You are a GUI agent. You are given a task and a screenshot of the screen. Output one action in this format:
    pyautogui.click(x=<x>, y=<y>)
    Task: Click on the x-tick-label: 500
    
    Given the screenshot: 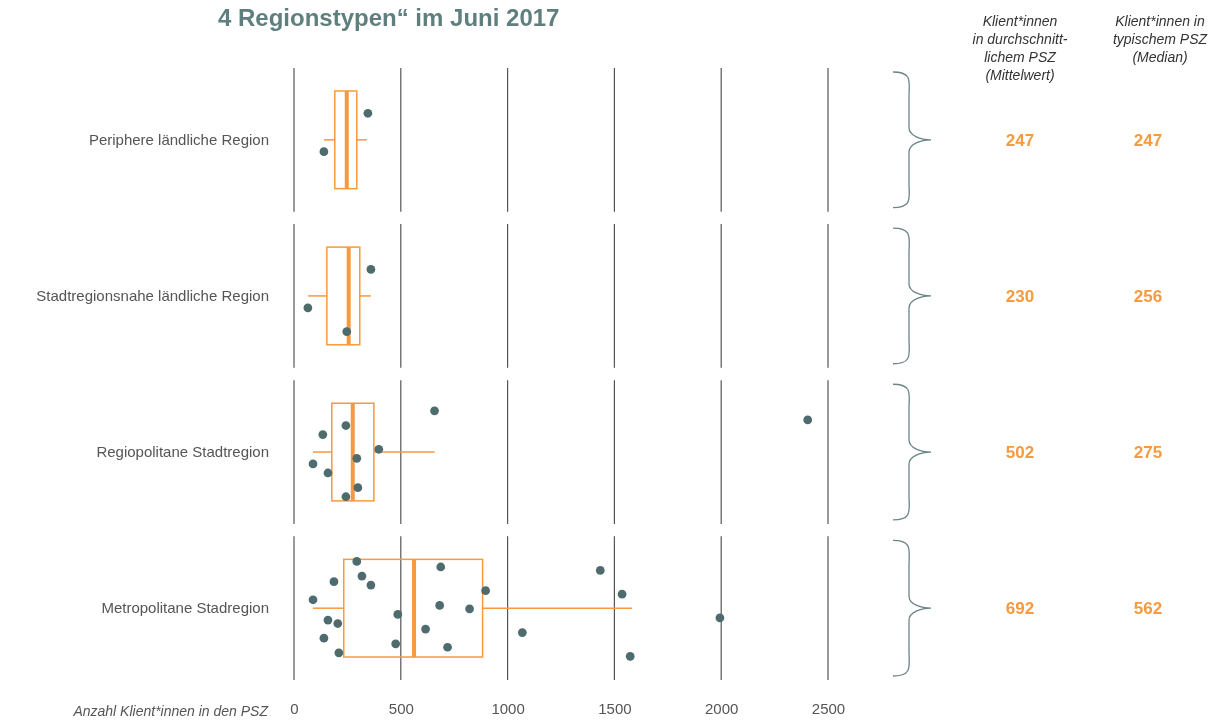 What is the action you would take?
    pyautogui.click(x=401, y=708)
    